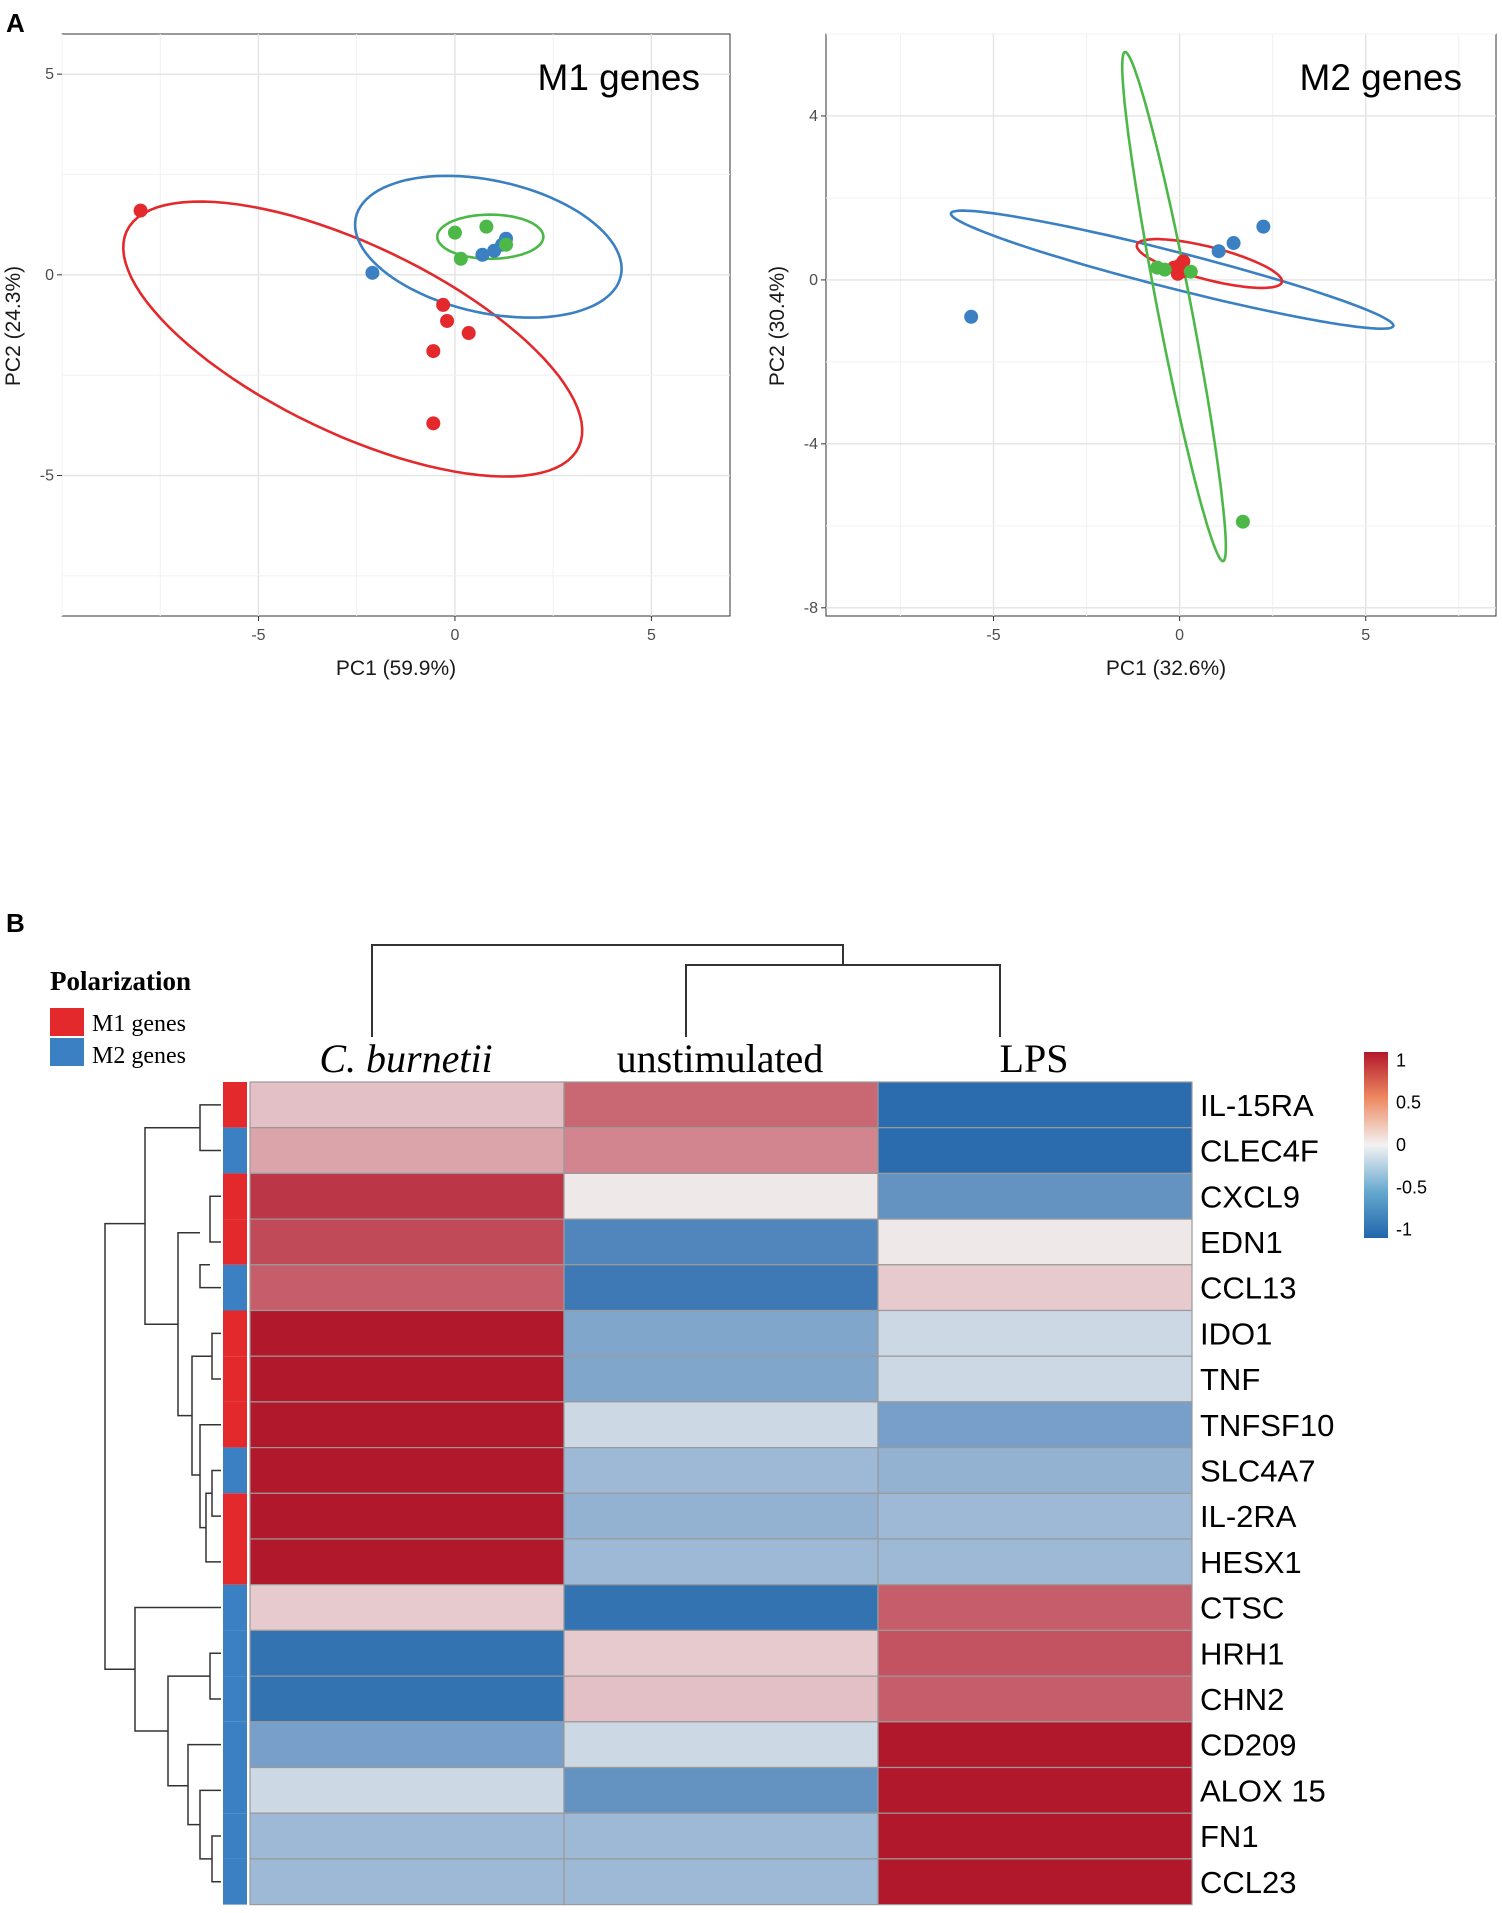 This screenshot has height=1913, width=1502. I want to click on y-tick-label: 5, so click(49, 74).